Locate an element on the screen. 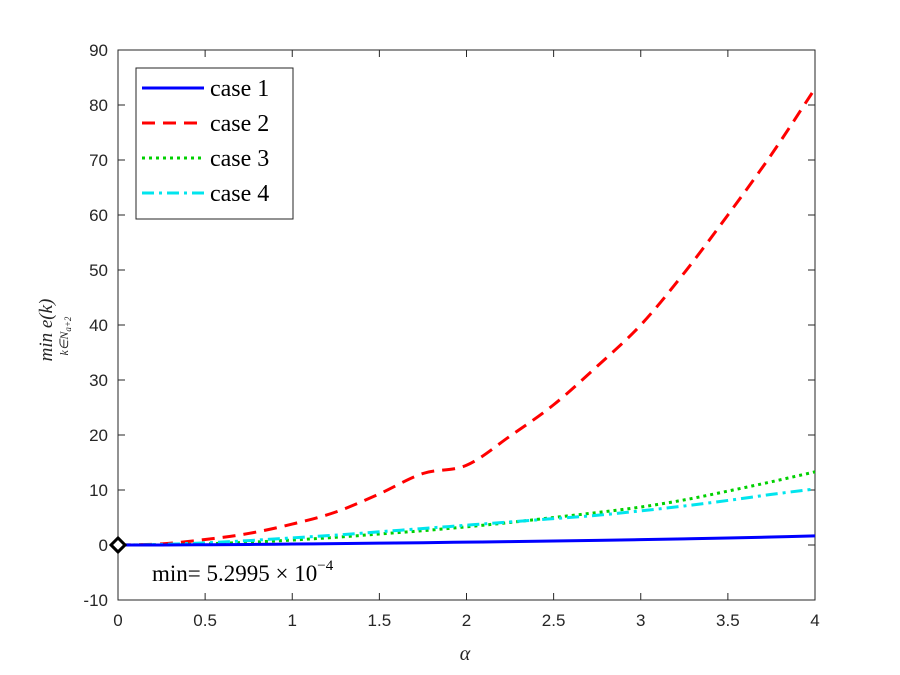 This screenshot has width=900, height=675. y-tick-label: 90 is located at coordinates (98, 50).